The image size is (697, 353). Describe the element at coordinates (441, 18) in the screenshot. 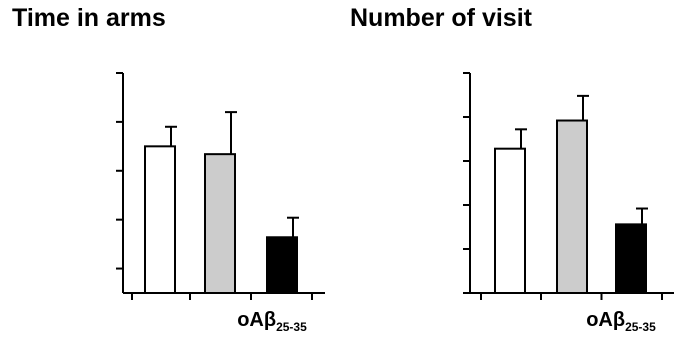

I see `chart-title-number-of-visit: Number of visit` at that location.